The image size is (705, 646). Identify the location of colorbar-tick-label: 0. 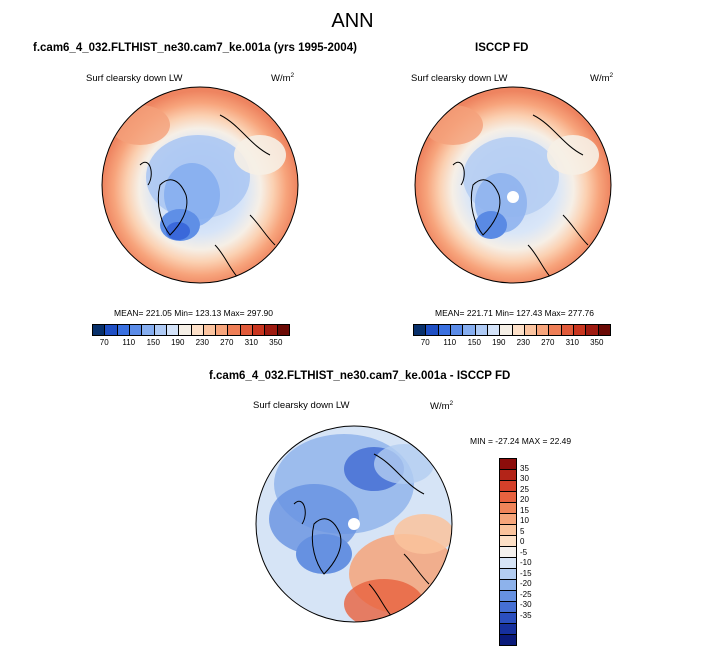
(522, 541).